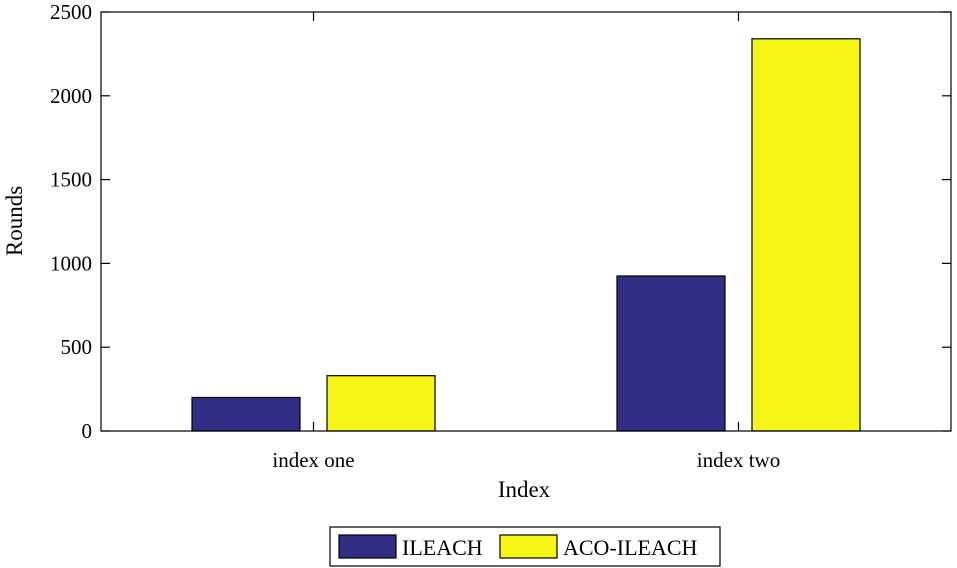 This screenshot has width=957, height=568. I want to click on y-axis-label: Rounds, so click(14, 221).